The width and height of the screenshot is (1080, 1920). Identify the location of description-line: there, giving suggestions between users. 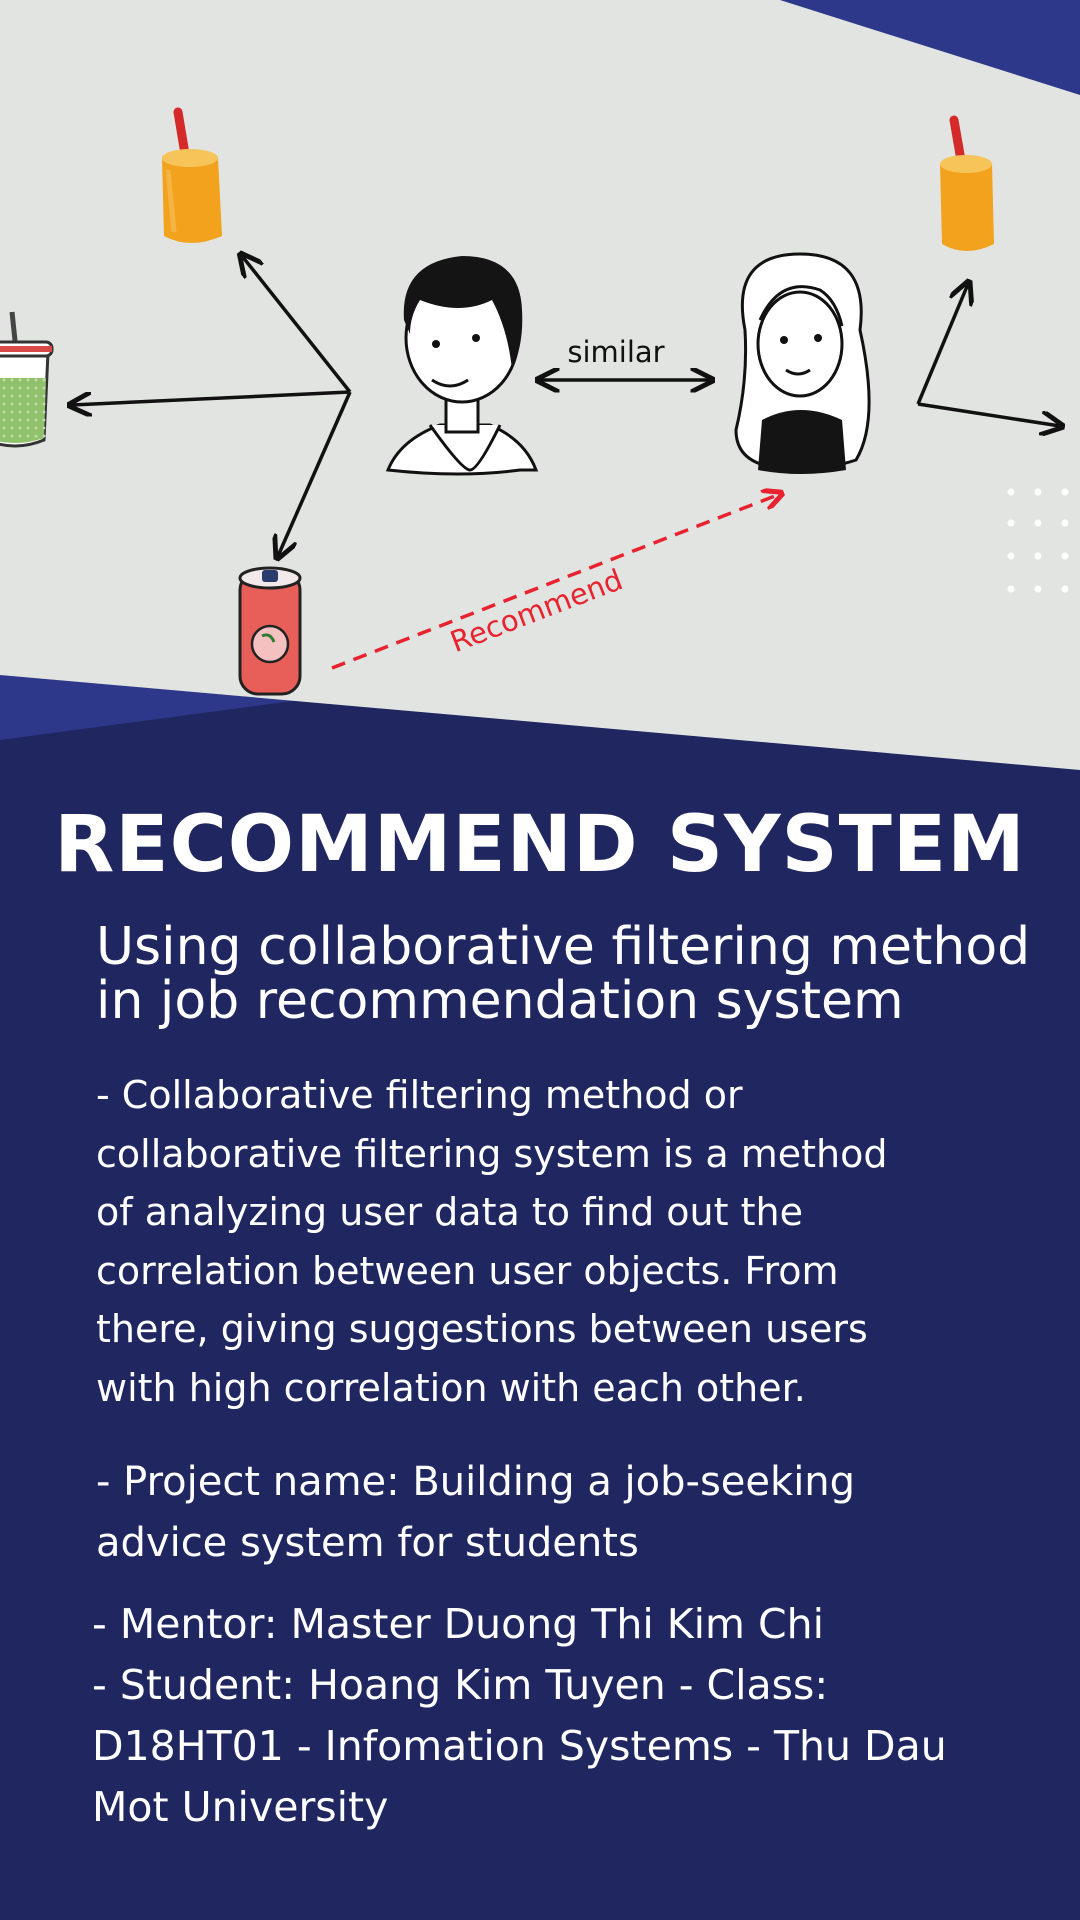
(482, 1329).